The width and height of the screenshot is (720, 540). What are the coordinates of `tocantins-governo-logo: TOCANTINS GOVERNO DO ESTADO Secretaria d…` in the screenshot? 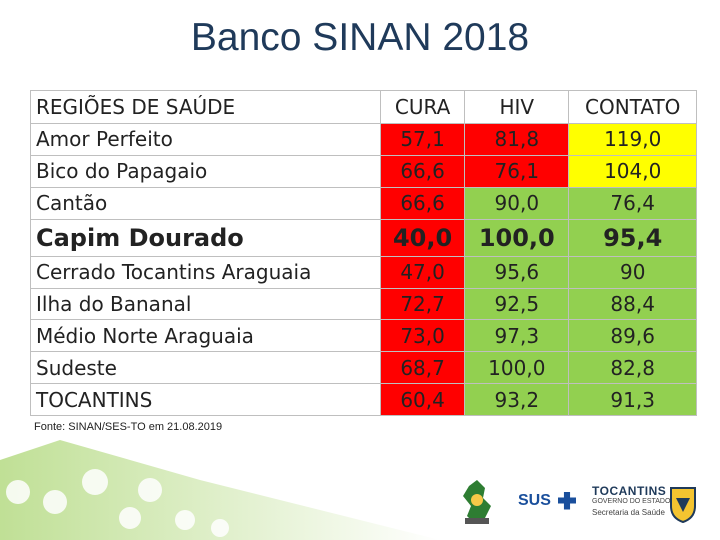 It's located at (642, 509).